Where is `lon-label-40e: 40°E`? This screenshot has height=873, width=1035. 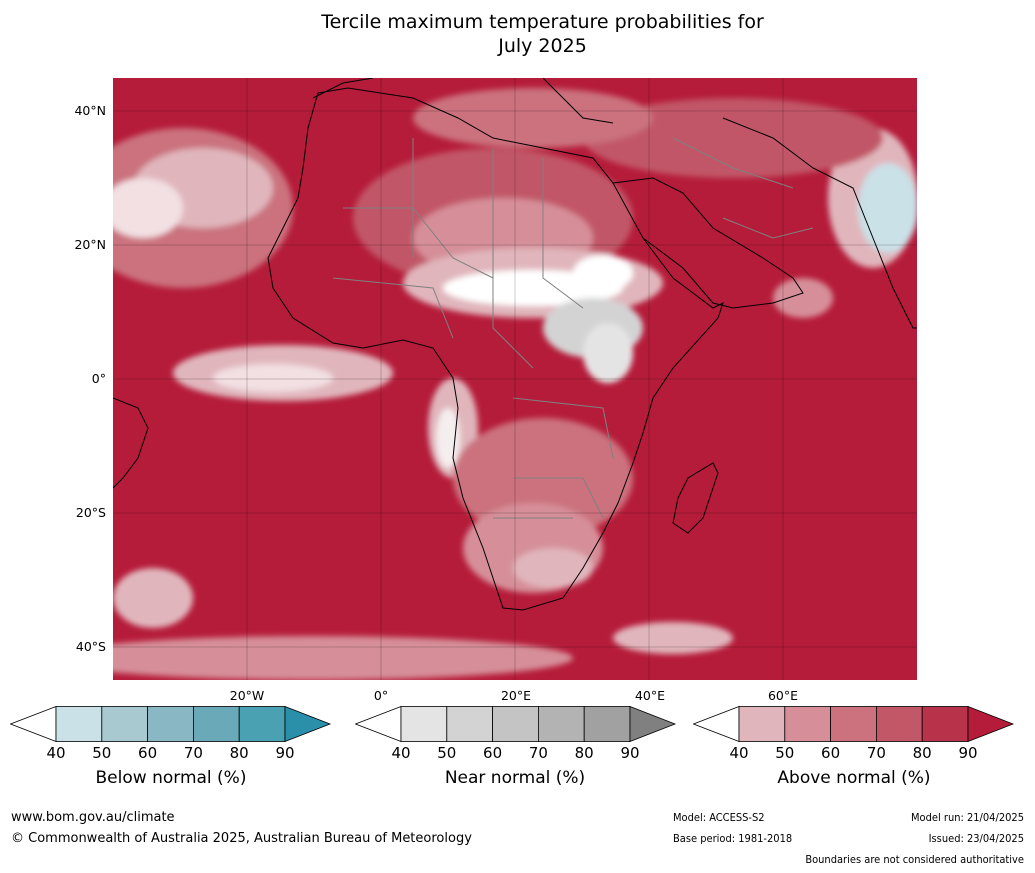 lon-label-40e: 40°E is located at coordinates (650, 695).